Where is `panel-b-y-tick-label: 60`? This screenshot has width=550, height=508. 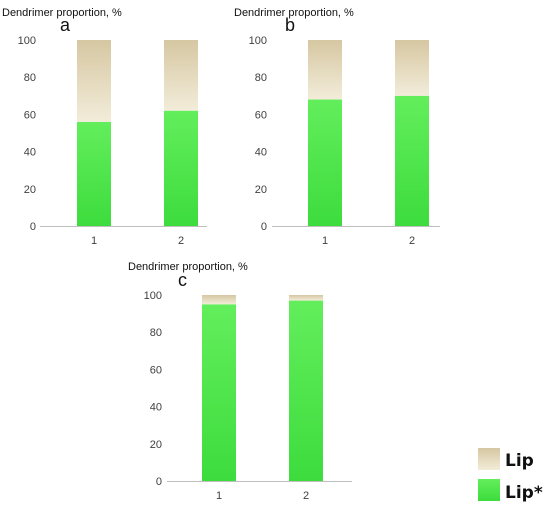 panel-b-y-tick-label: 60 is located at coordinates (261, 115).